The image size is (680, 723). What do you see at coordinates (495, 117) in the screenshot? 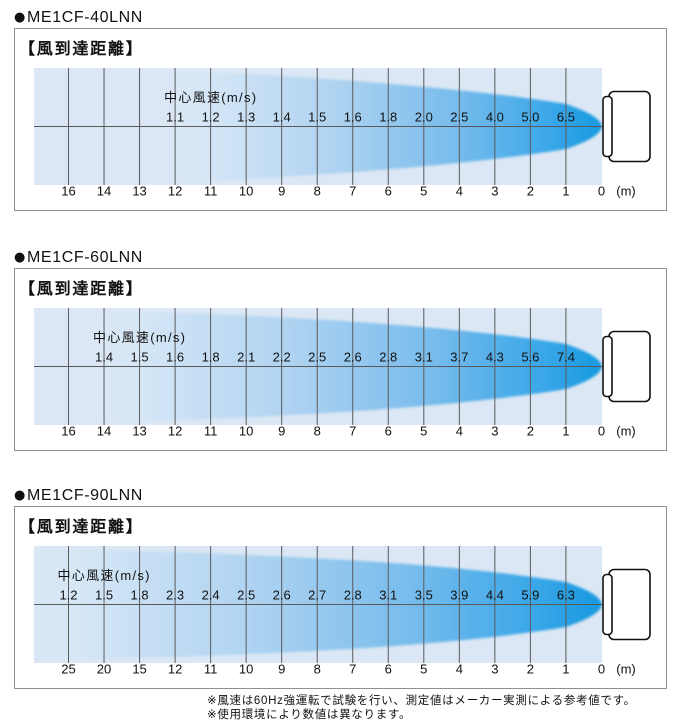
I see `center-wind-speed-value: 4.0` at bounding box center [495, 117].